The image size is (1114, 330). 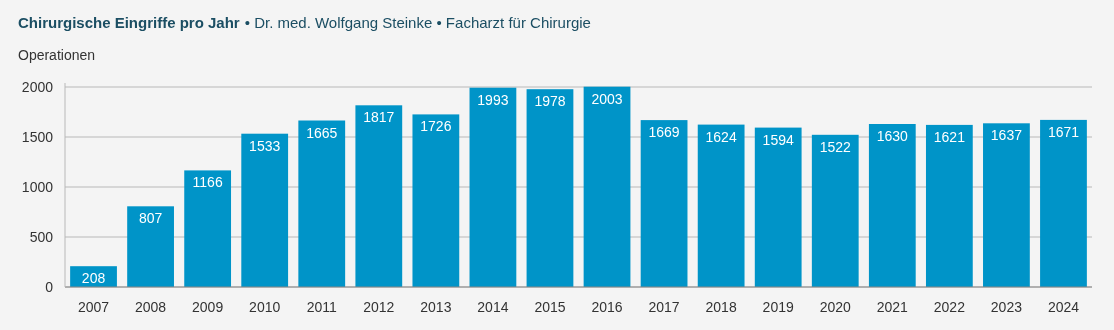 I want to click on data-label: 1993, so click(x=493, y=99).